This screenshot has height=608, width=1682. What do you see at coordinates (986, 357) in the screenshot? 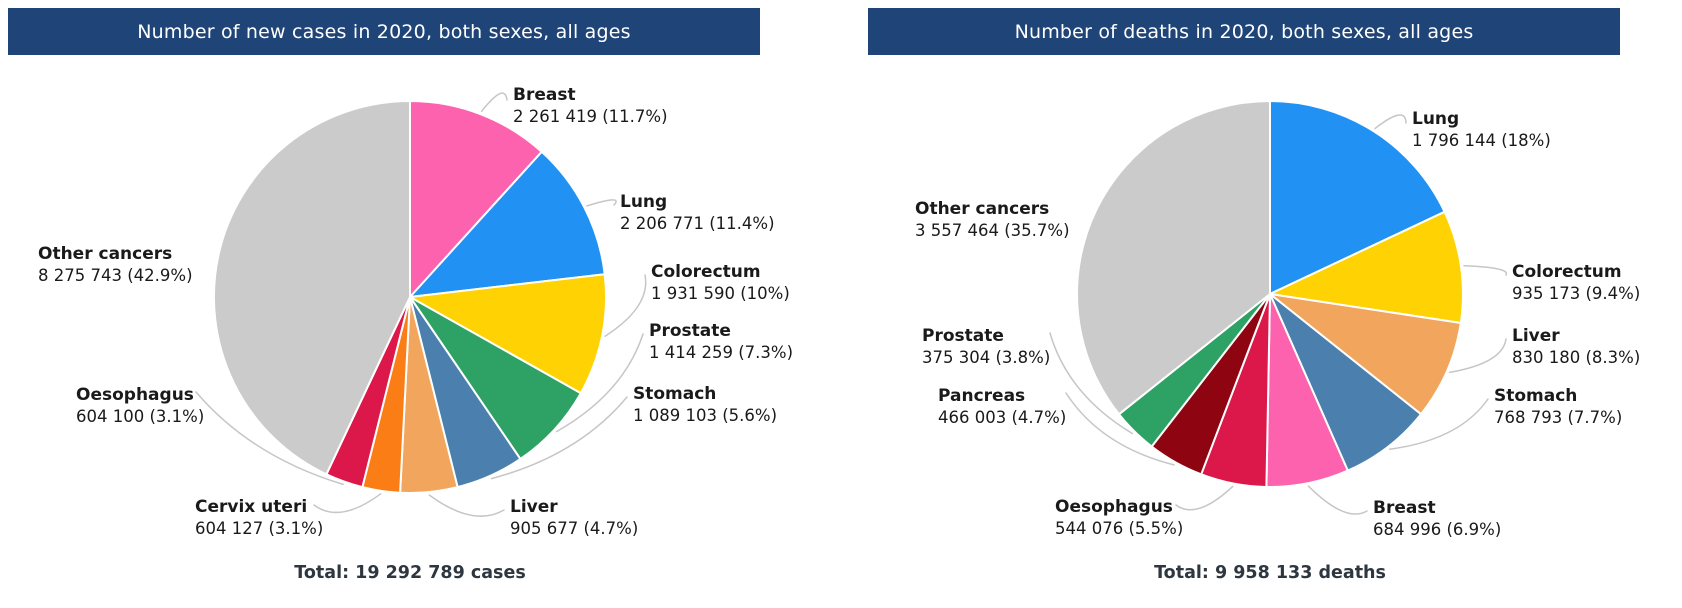
I see `slice-label-value: 375 304 (3.8%)` at bounding box center [986, 357].